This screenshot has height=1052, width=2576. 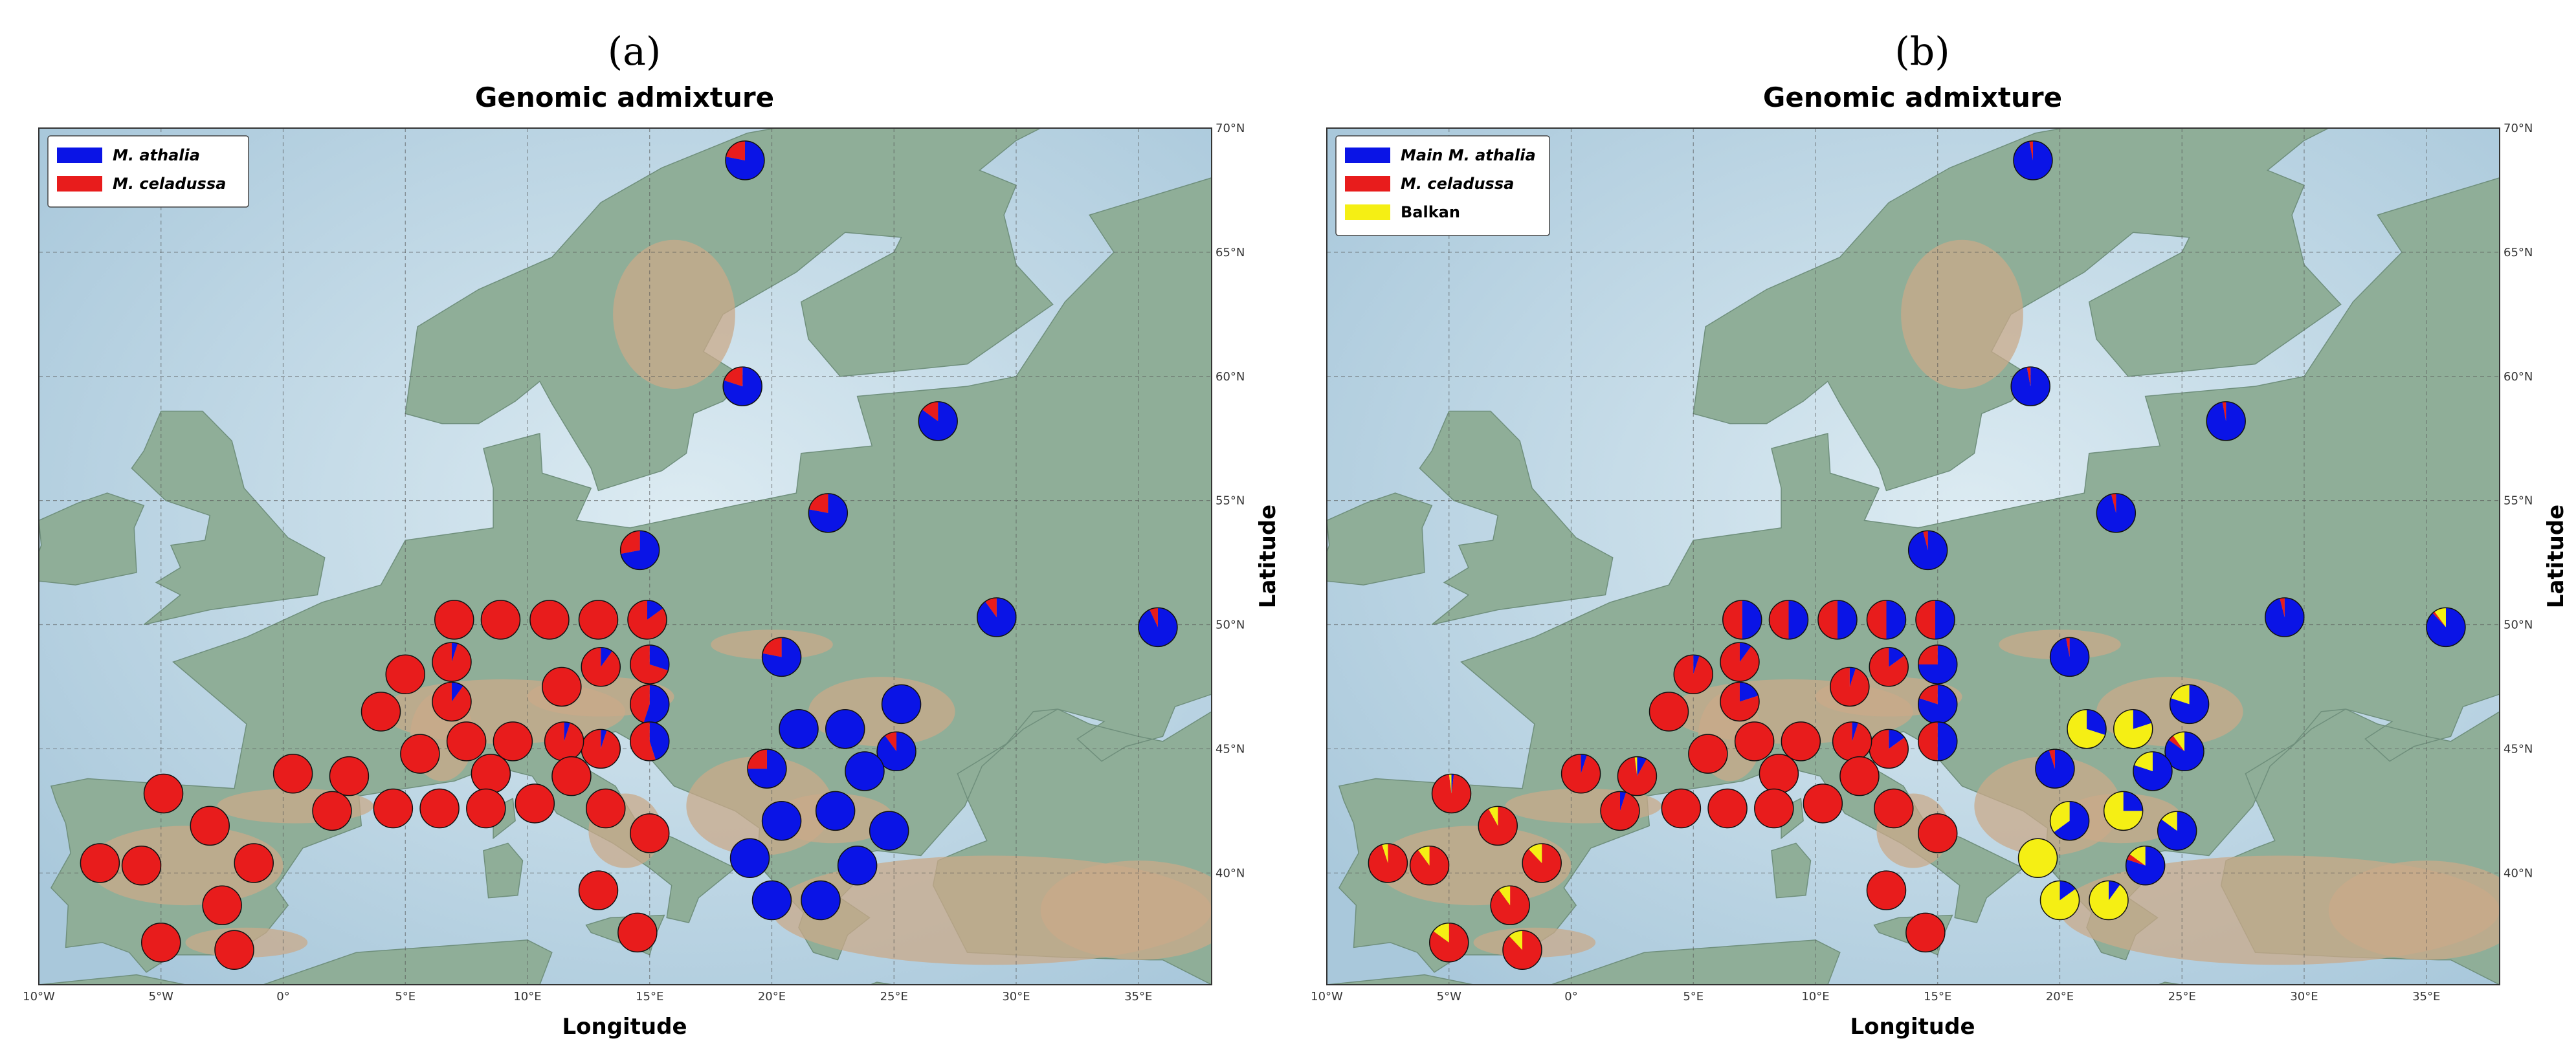 I want to click on lon-tick-label: 0°, so click(x=282, y=996).